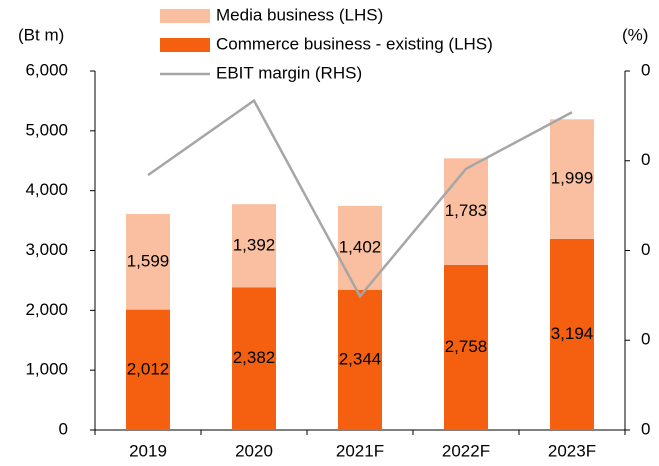  I want to click on legend-label: Commerce business - existing (LHS), so click(354, 43).